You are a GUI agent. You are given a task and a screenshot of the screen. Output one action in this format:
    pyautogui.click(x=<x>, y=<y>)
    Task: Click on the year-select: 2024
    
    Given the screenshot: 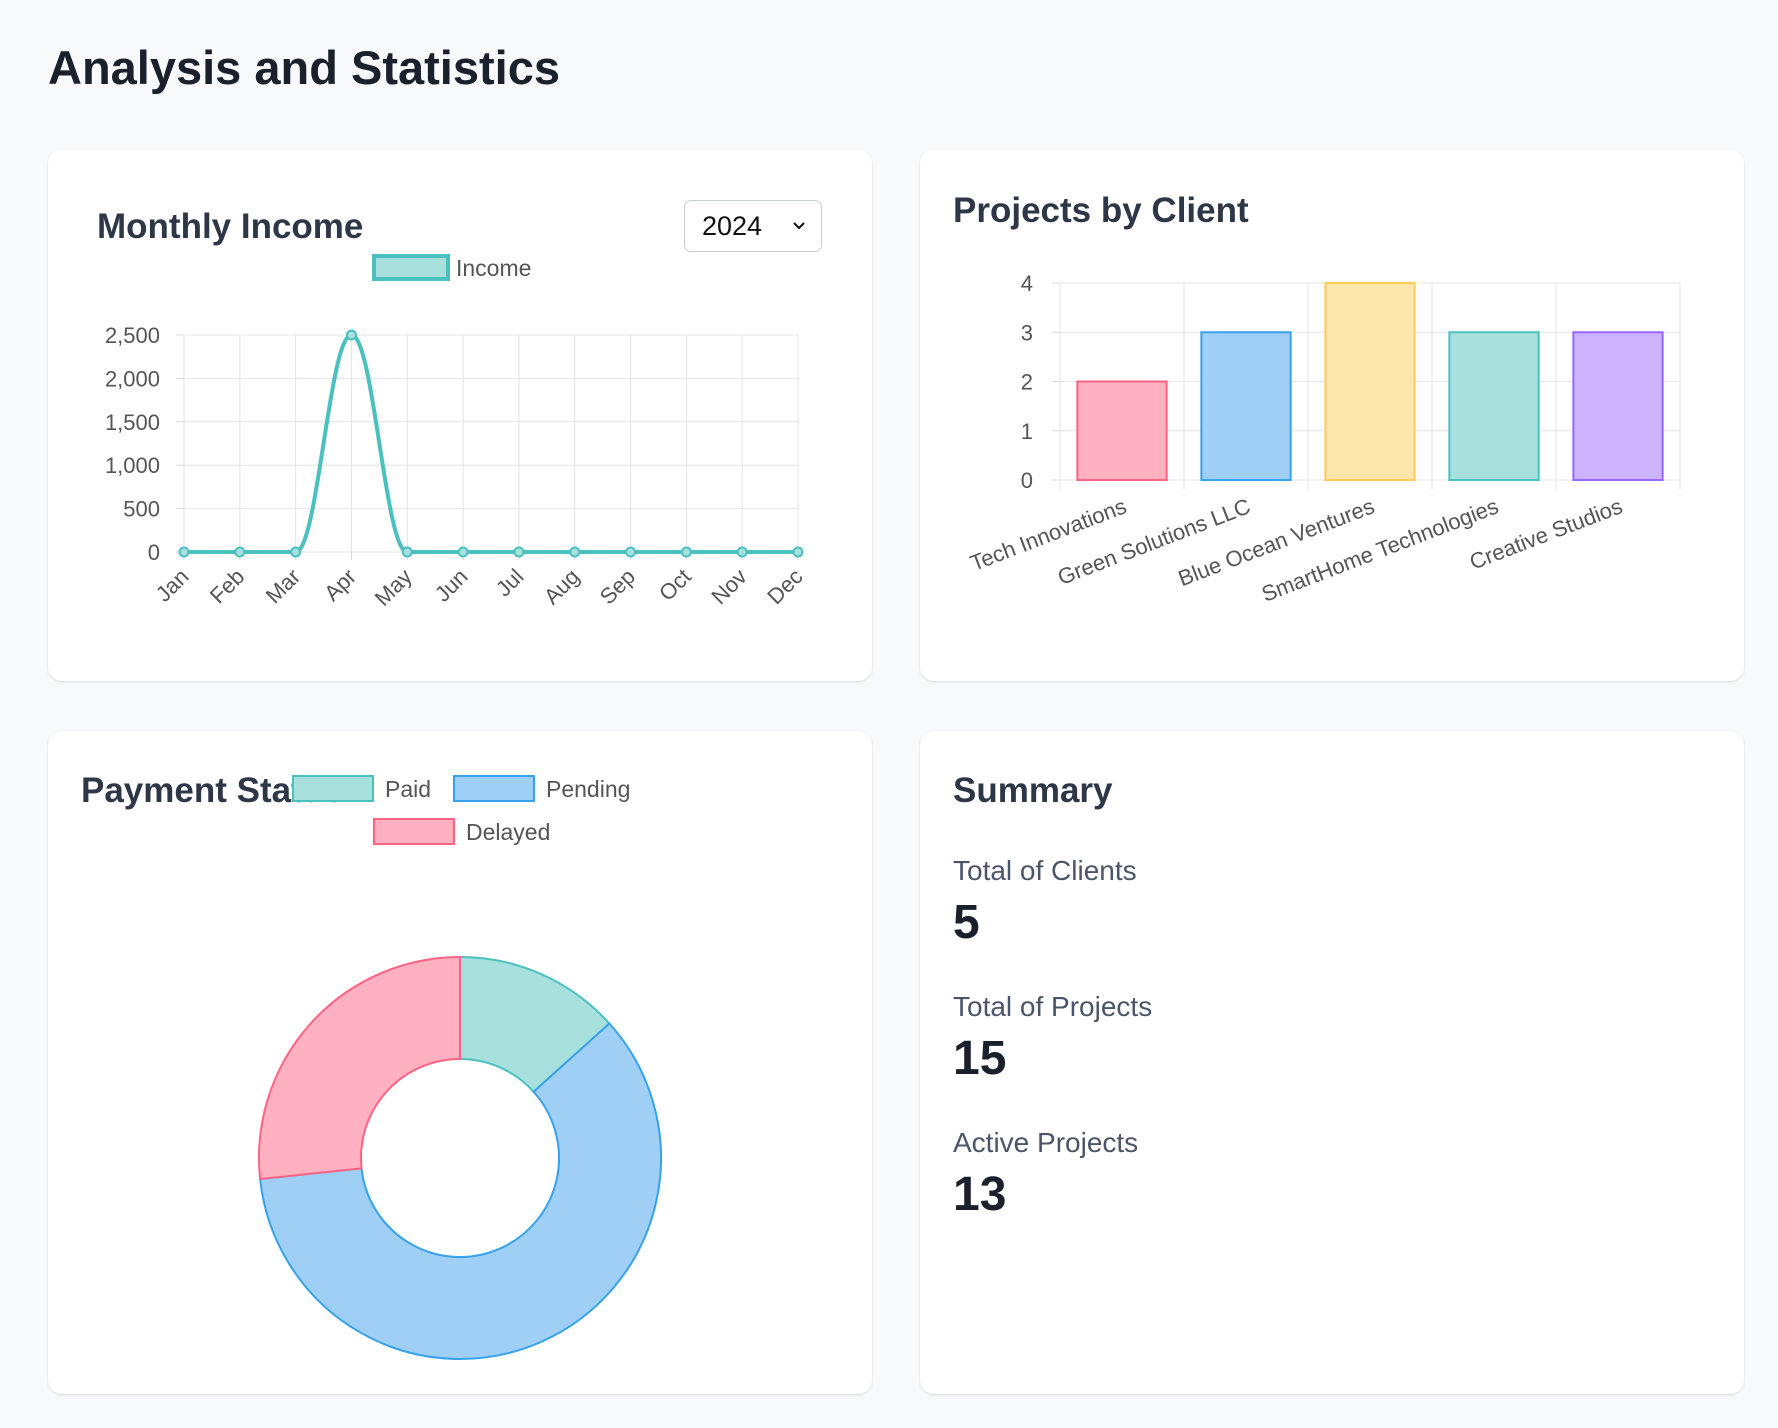 What is the action you would take?
    pyautogui.click(x=753, y=226)
    